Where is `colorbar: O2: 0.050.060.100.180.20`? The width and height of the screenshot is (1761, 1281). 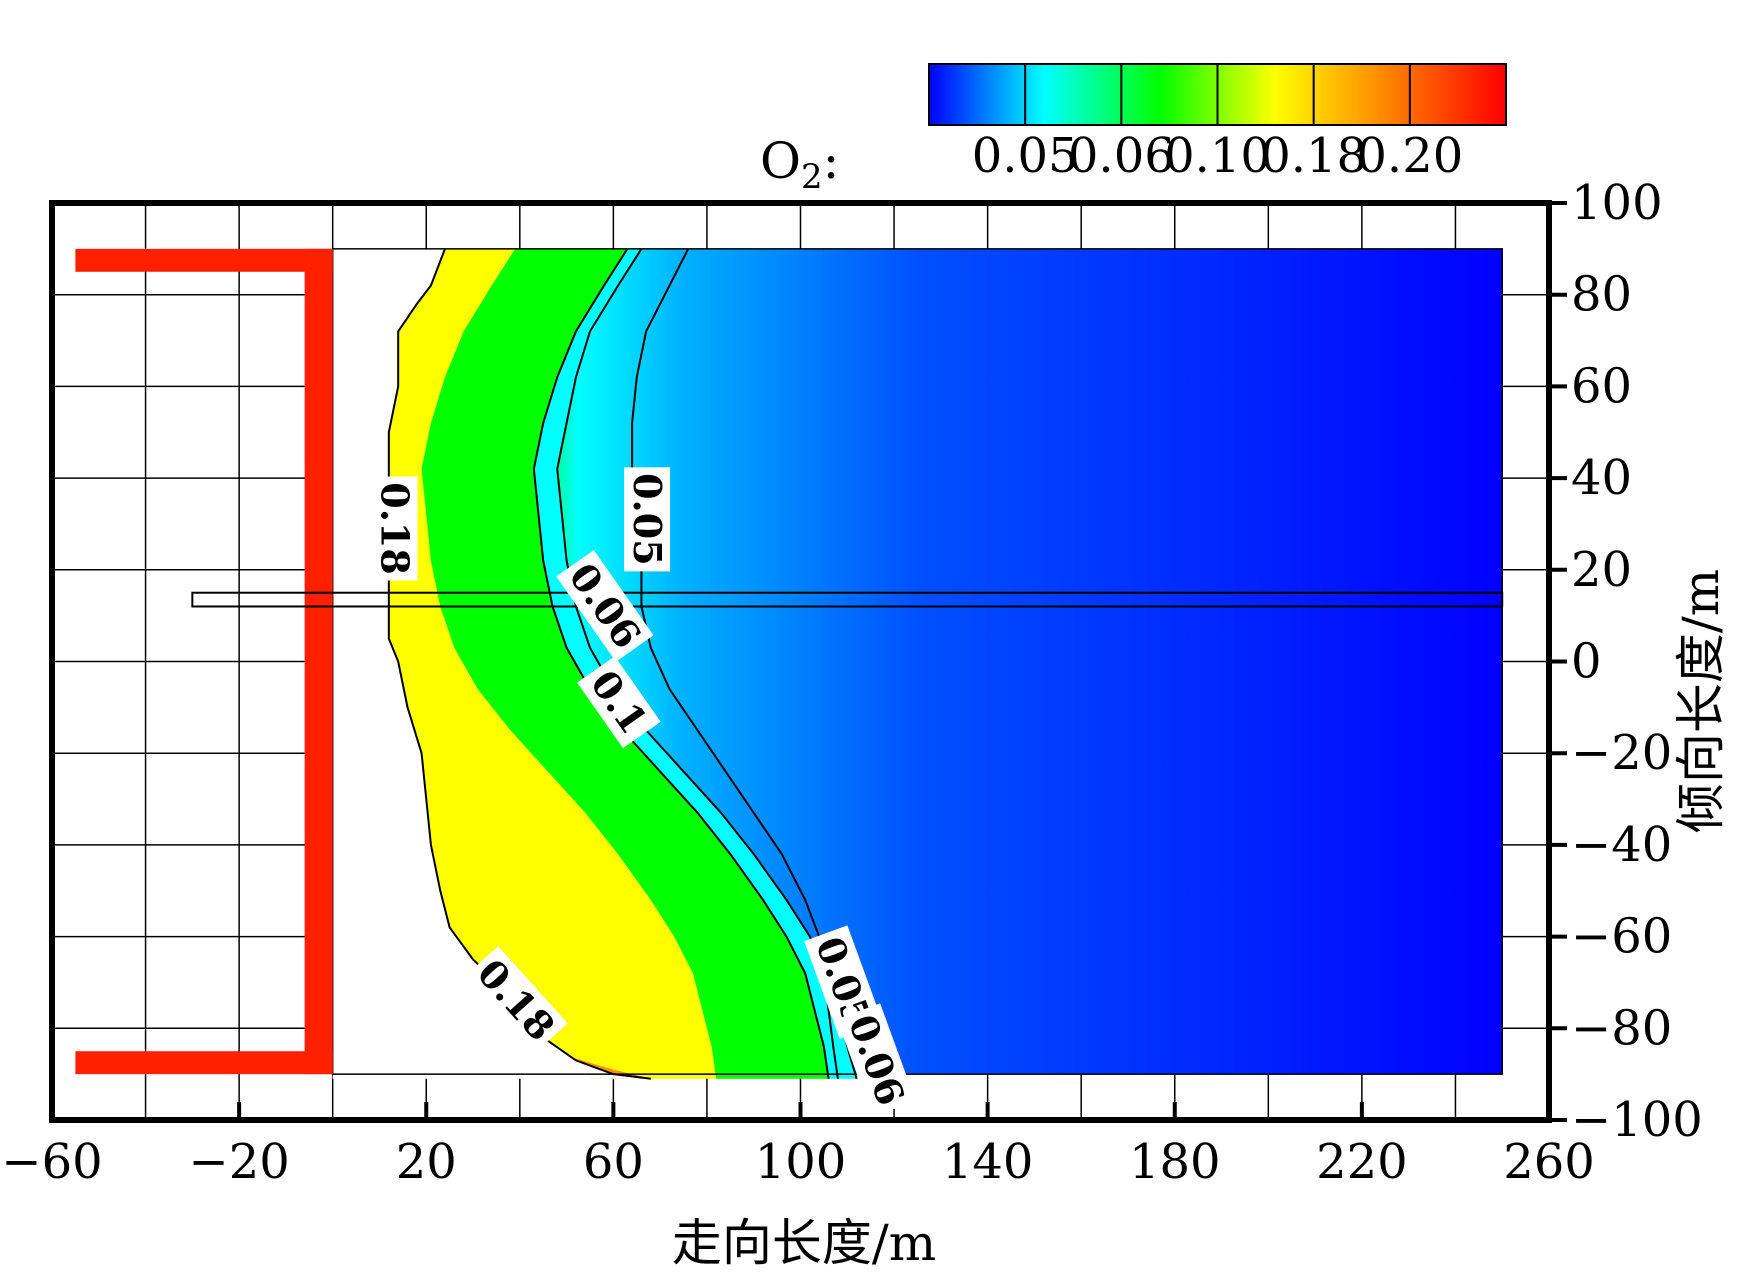 colorbar: O2: 0.050.060.100.180.20 is located at coordinates (1133, 130).